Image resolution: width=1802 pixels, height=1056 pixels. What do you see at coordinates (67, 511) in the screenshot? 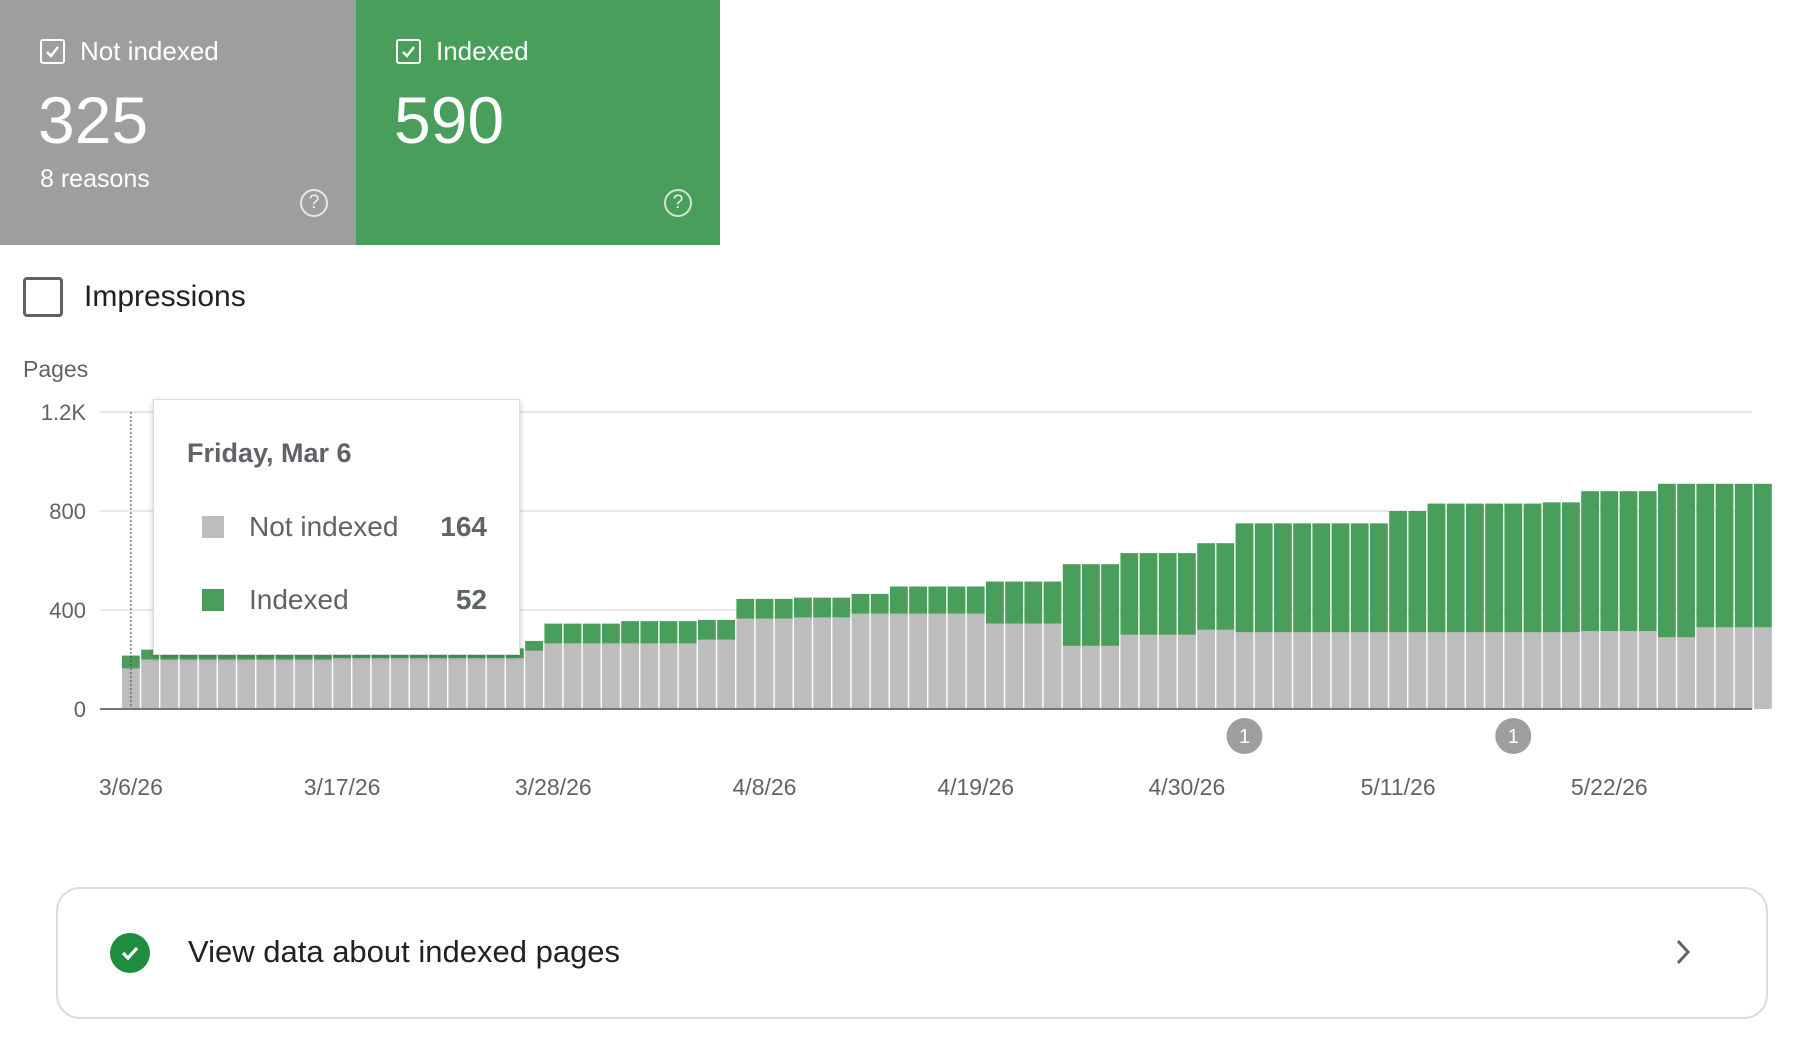
I see `y-tick-label: 800` at bounding box center [67, 511].